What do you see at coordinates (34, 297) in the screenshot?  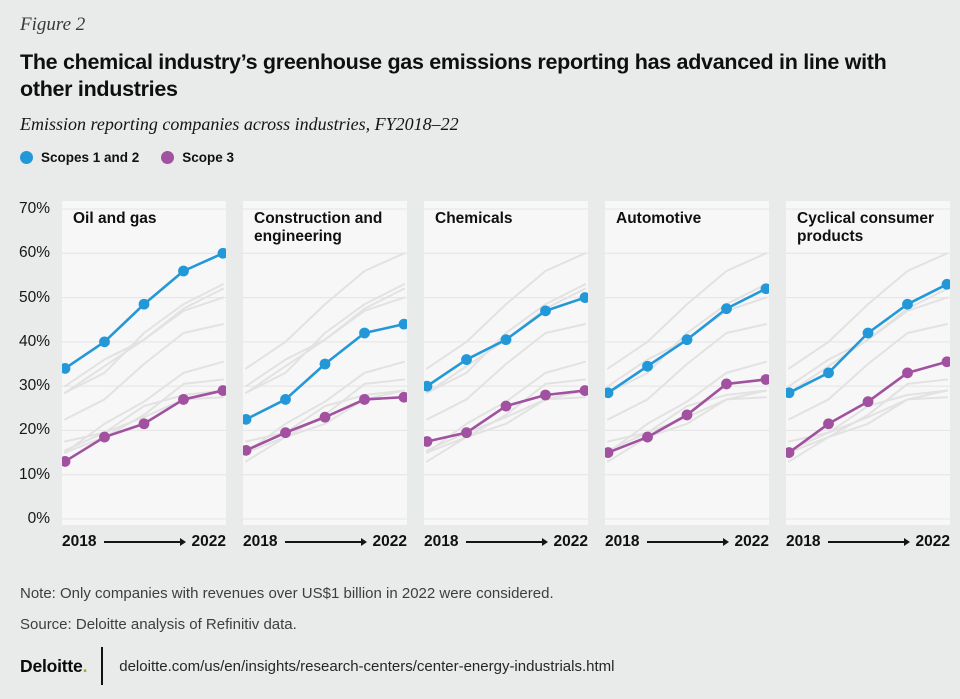 I see `y-axis-tick-label: 50%` at bounding box center [34, 297].